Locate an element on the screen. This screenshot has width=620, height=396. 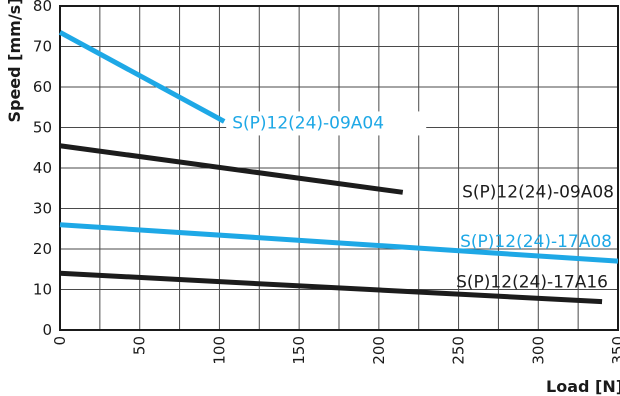
series-label-background is located at coordinates (326, 123).